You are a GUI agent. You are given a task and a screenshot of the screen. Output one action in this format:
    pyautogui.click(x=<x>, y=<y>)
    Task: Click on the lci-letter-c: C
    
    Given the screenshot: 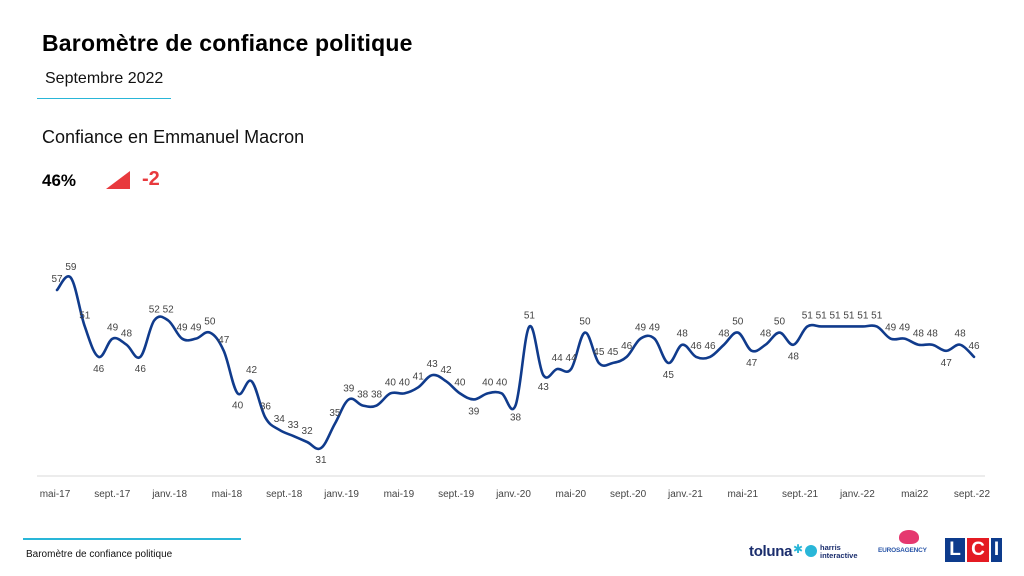 What is the action you would take?
    pyautogui.click(x=978, y=550)
    